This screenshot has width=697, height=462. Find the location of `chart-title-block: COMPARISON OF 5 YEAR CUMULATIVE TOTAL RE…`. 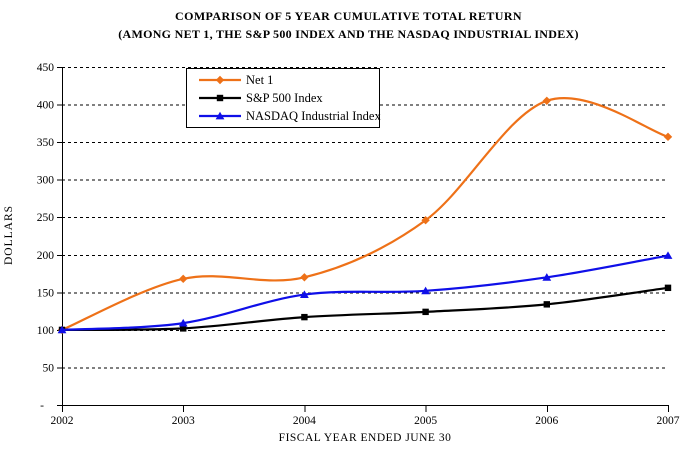

chart-title-block: COMPARISON OF 5 YEAR CUMULATIVE TOTAL RE… is located at coordinates (348, 25).